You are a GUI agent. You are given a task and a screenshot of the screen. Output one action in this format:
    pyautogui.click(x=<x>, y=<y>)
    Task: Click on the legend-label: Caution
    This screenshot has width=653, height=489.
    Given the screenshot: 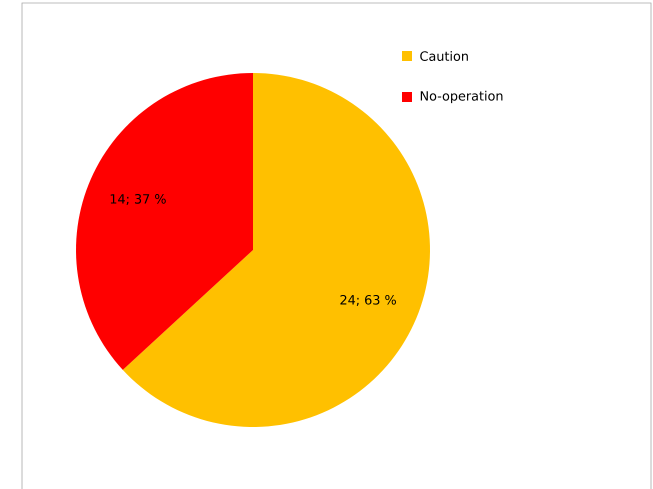 What is the action you would take?
    pyautogui.click(x=444, y=55)
    